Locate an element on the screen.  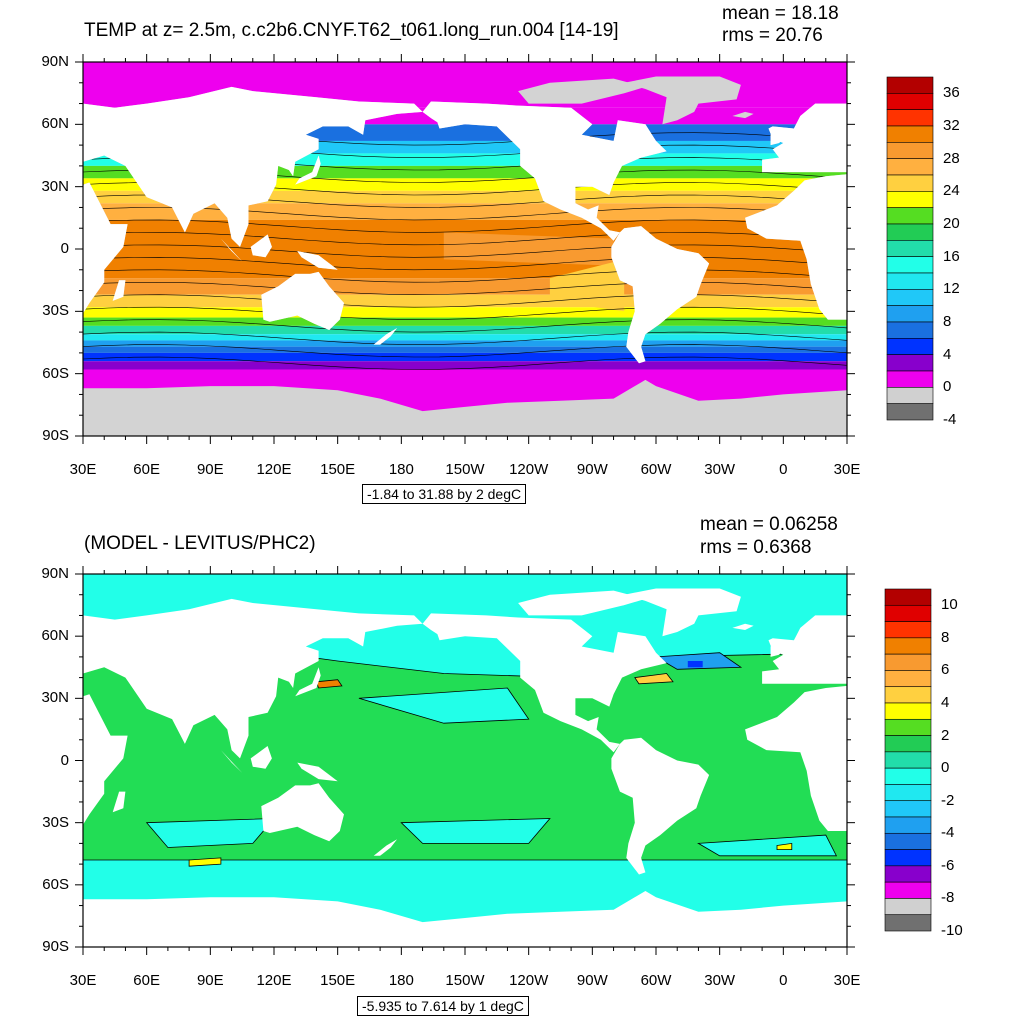
lon-label: 150E is located at coordinates (338, 469).